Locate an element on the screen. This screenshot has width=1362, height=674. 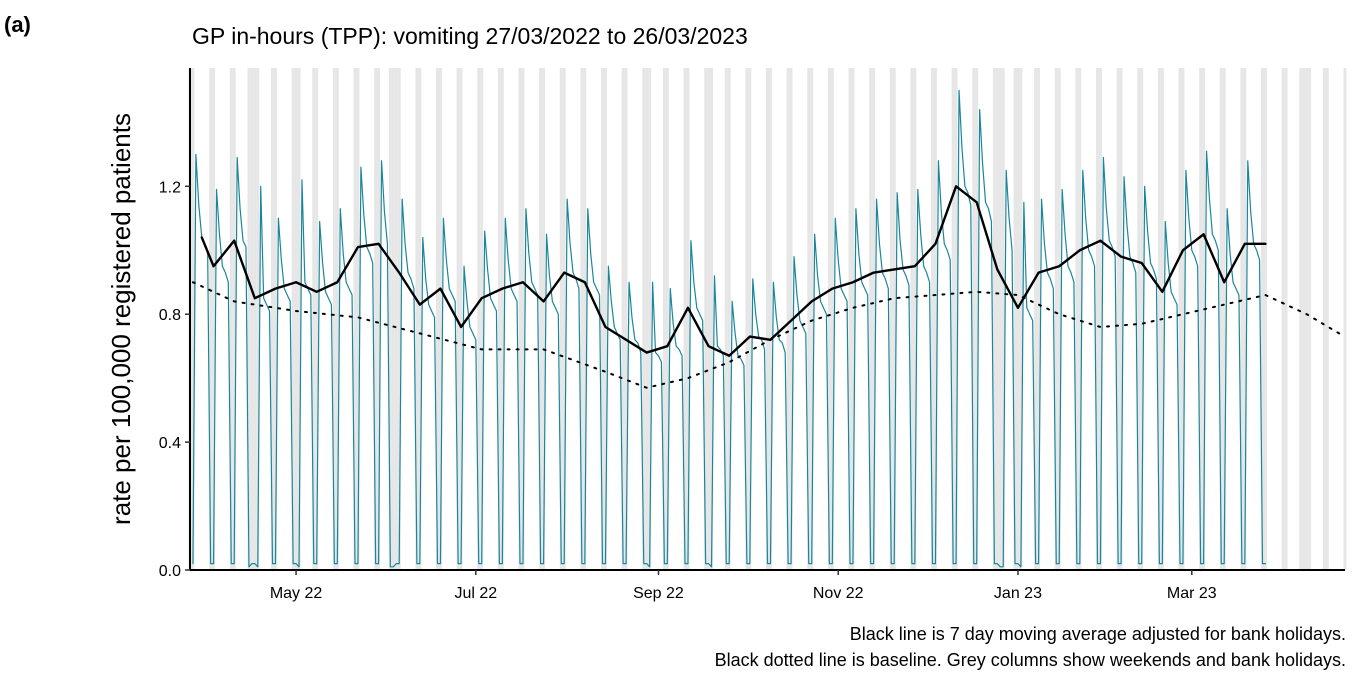
y-axis-label: rate per 100,000 registered patients is located at coordinates (121, 319).